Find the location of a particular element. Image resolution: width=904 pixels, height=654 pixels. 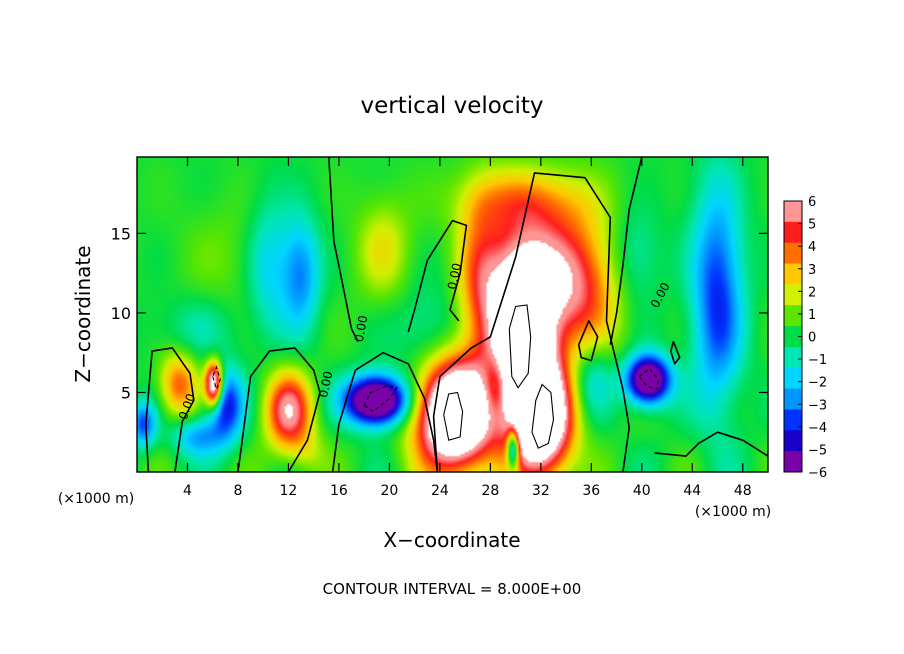

colorbar-tick-label: 1 is located at coordinates (812, 315).